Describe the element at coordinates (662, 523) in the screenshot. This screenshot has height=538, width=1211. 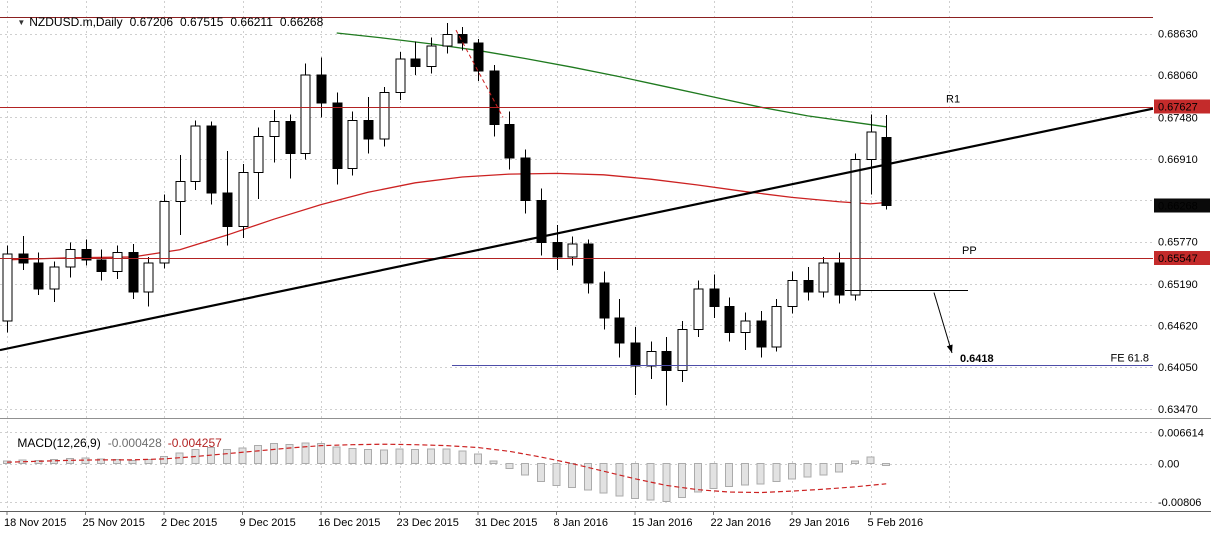
I see `date-label: 15 Jan 2016` at that location.